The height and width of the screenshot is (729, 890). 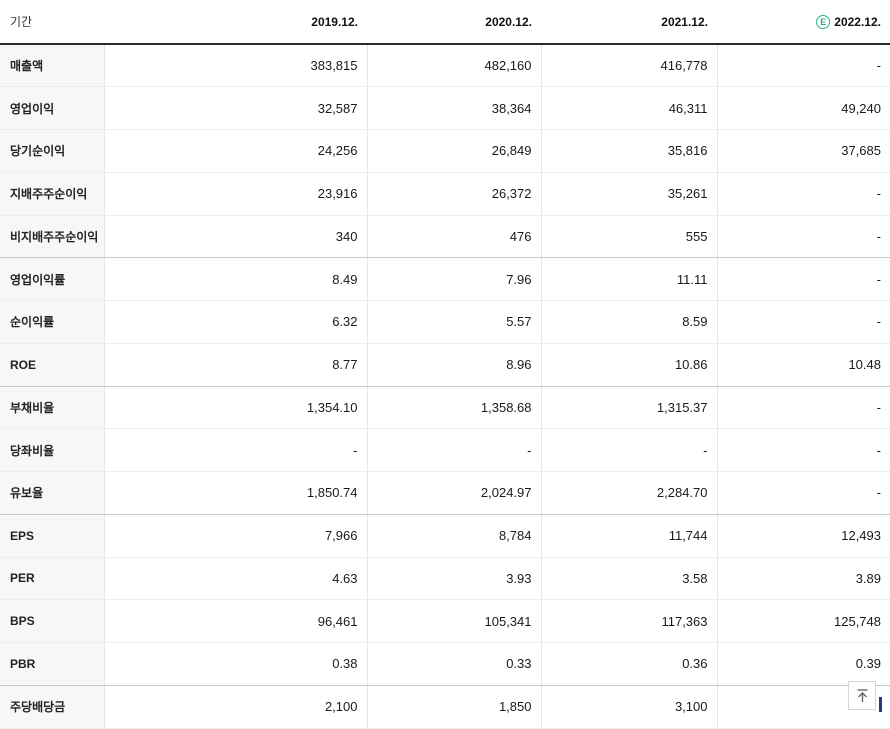 What do you see at coordinates (628, 151) in the screenshot?
I see `cell-value: 35,816` at bounding box center [628, 151].